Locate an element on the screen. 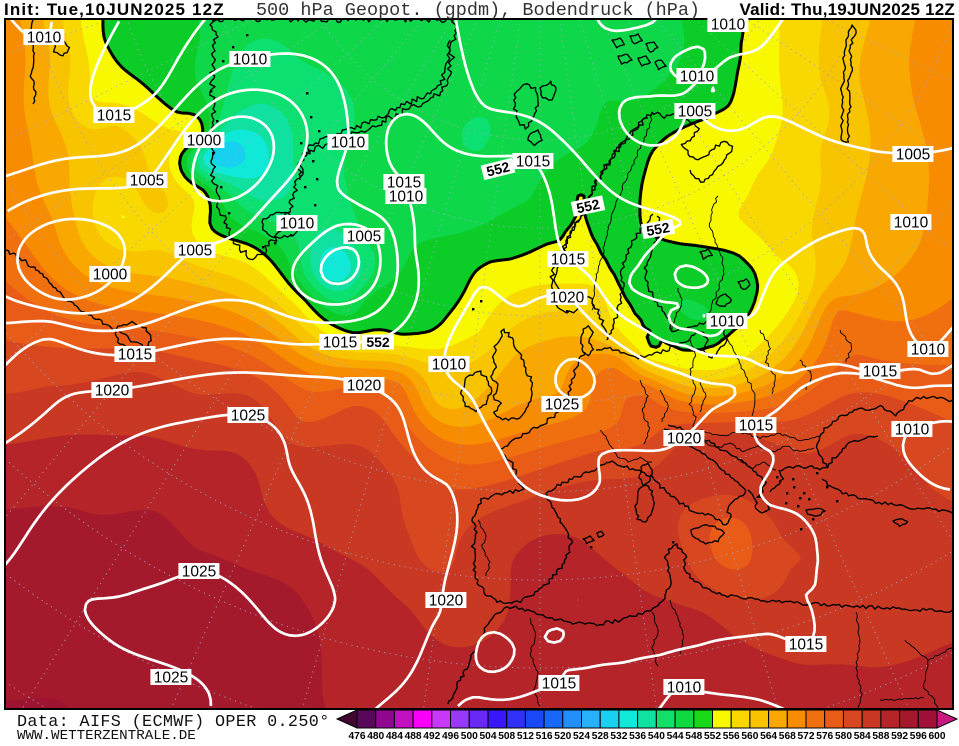 This screenshot has width=959, height=746. svg-text: 516 is located at coordinates (544, 736).